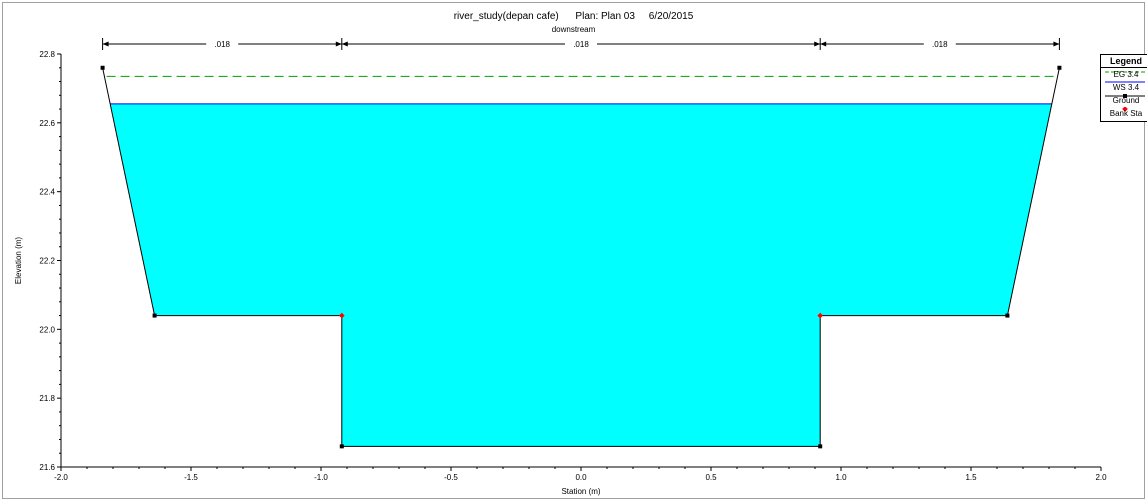 Image resolution: width=1147 pixels, height=501 pixels. What do you see at coordinates (321, 477) in the screenshot?
I see `x-tick-label: -1.0` at bounding box center [321, 477].